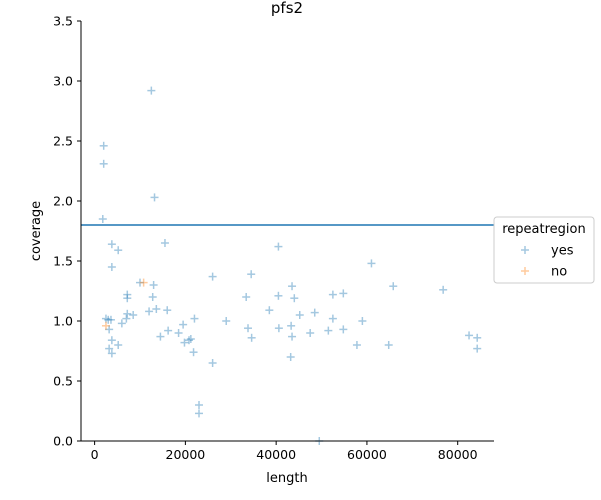 This screenshot has height=500, width=601. Describe the element at coordinates (286, 478) in the screenshot. I see `x-axis-title: length` at that location.